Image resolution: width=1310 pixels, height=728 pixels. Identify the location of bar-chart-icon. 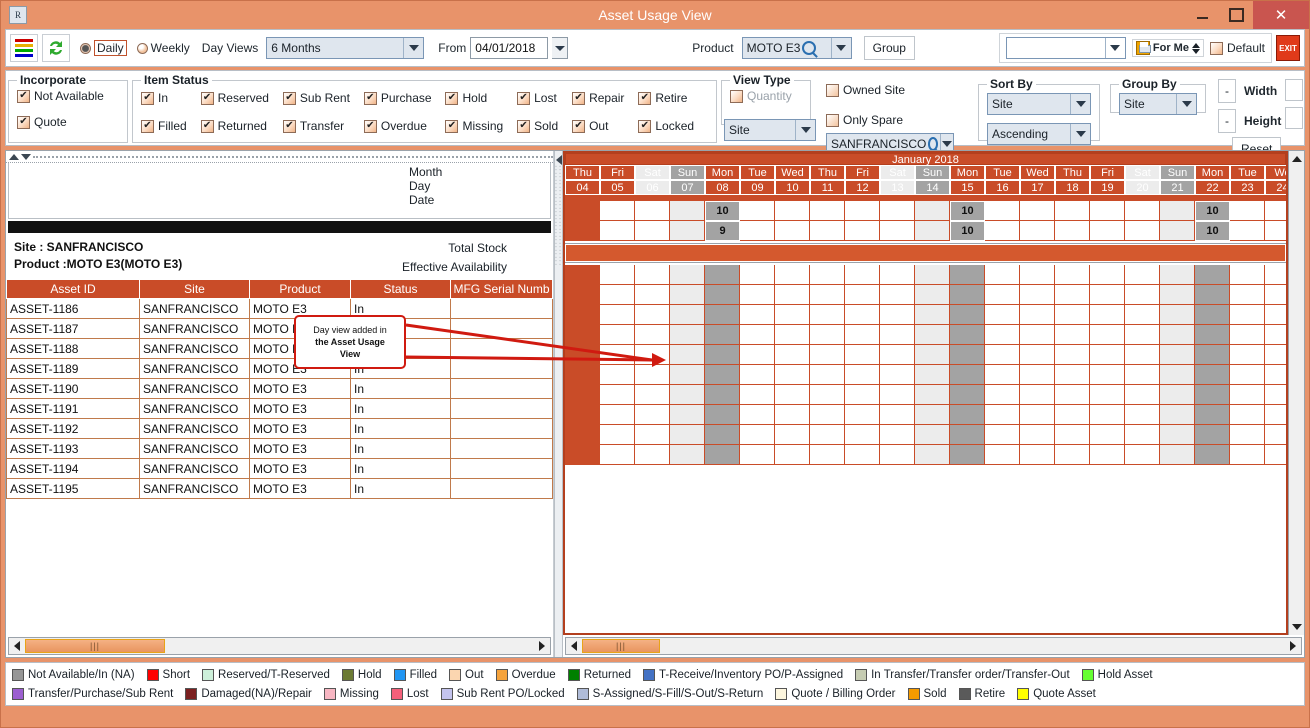
(24, 48).